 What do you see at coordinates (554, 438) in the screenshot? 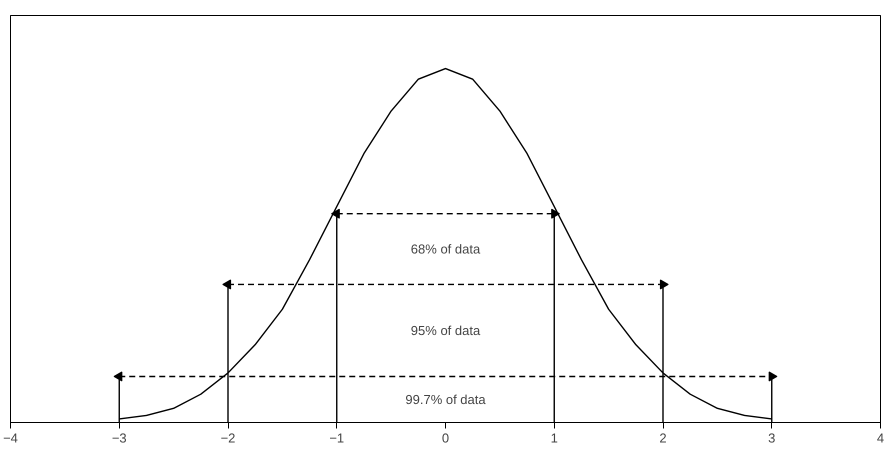
I see `x-tick-label: 1` at bounding box center [554, 438].